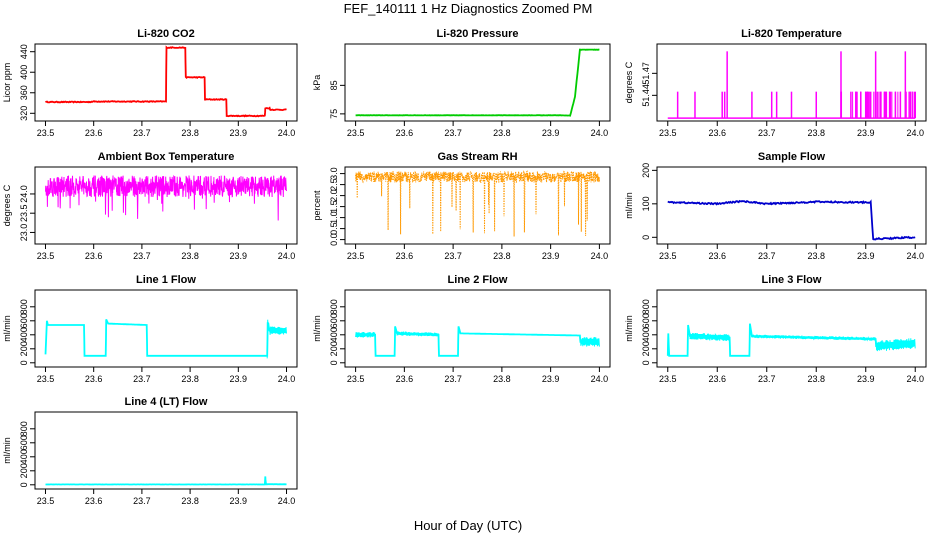 Image resolution: width=936 pixels, height=540 pixels. Describe the element at coordinates (334, 217) in the screenshot. I see `y-tick-label: 1.0` at that location.